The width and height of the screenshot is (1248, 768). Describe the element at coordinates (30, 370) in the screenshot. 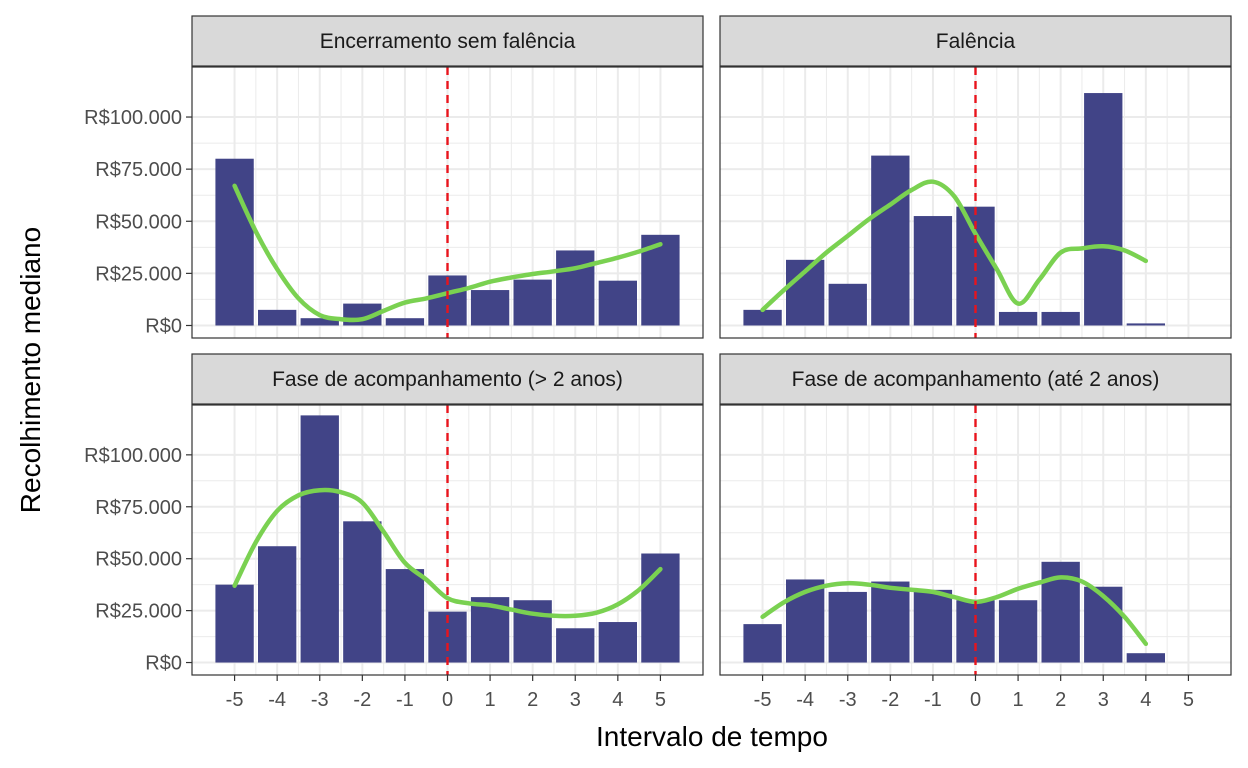

I see `y-axis-title: Recolhimento mediano` at that location.